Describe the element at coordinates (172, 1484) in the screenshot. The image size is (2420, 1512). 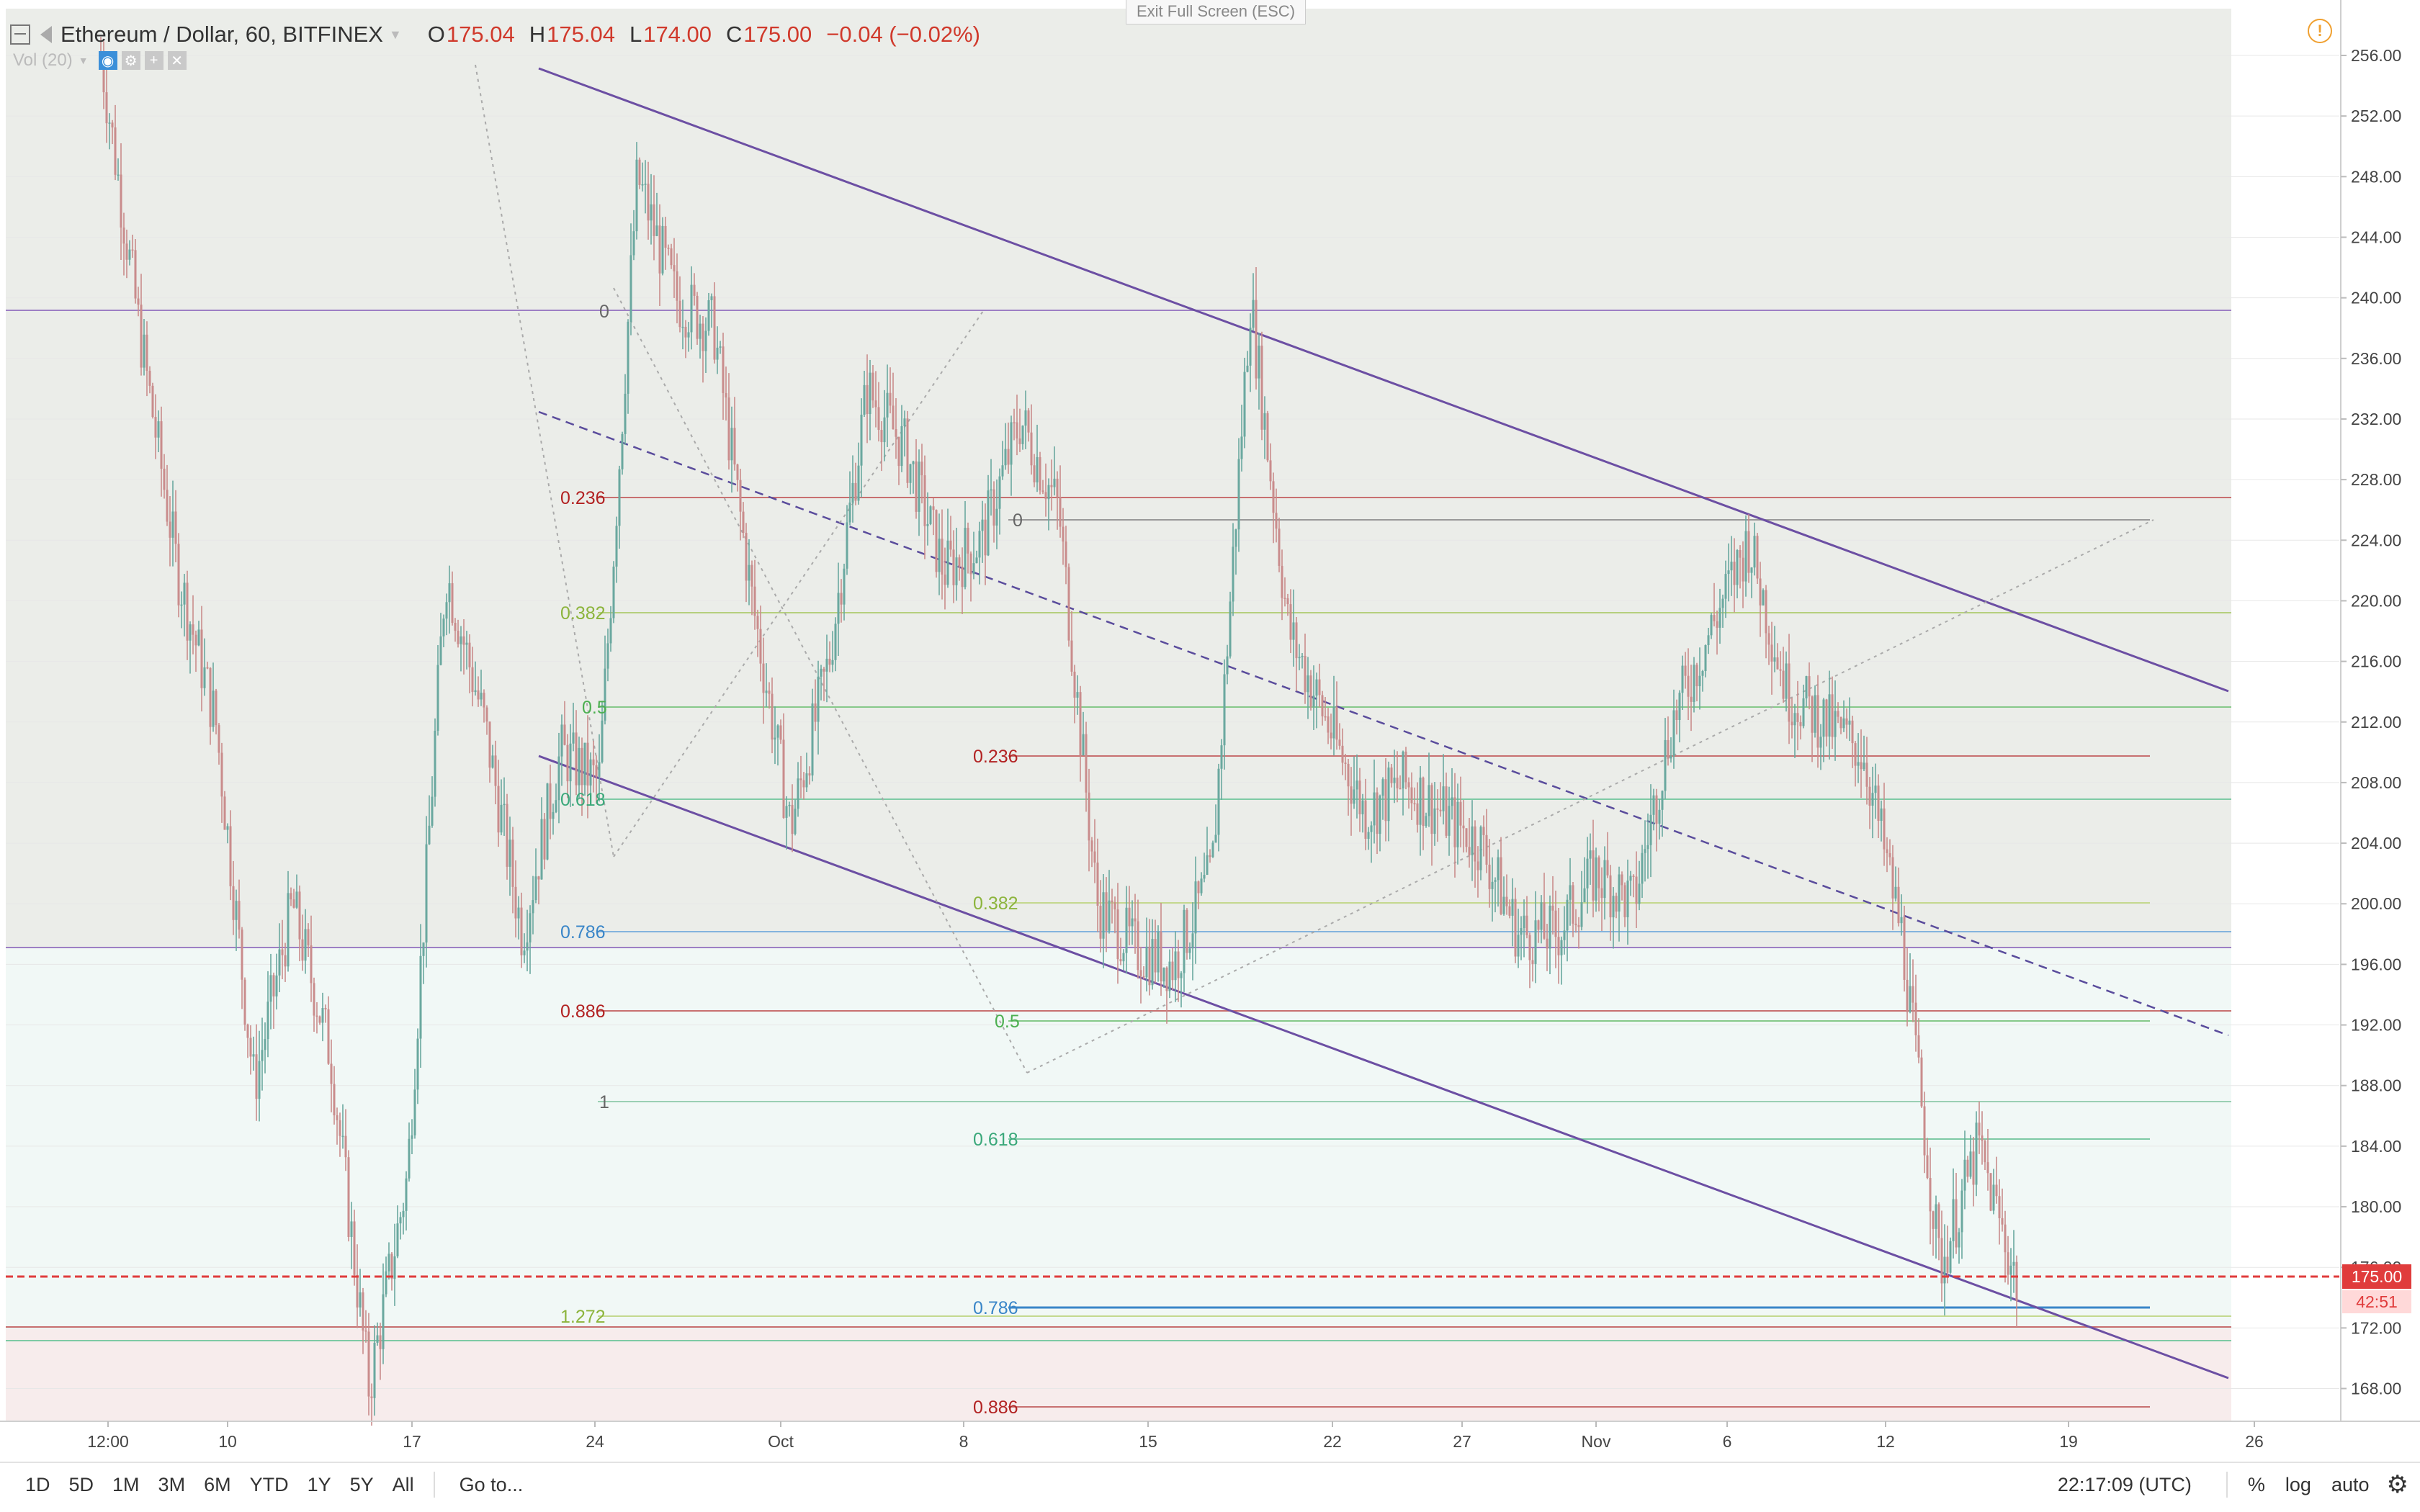
I see `range-3m-button: 3M` at that location.